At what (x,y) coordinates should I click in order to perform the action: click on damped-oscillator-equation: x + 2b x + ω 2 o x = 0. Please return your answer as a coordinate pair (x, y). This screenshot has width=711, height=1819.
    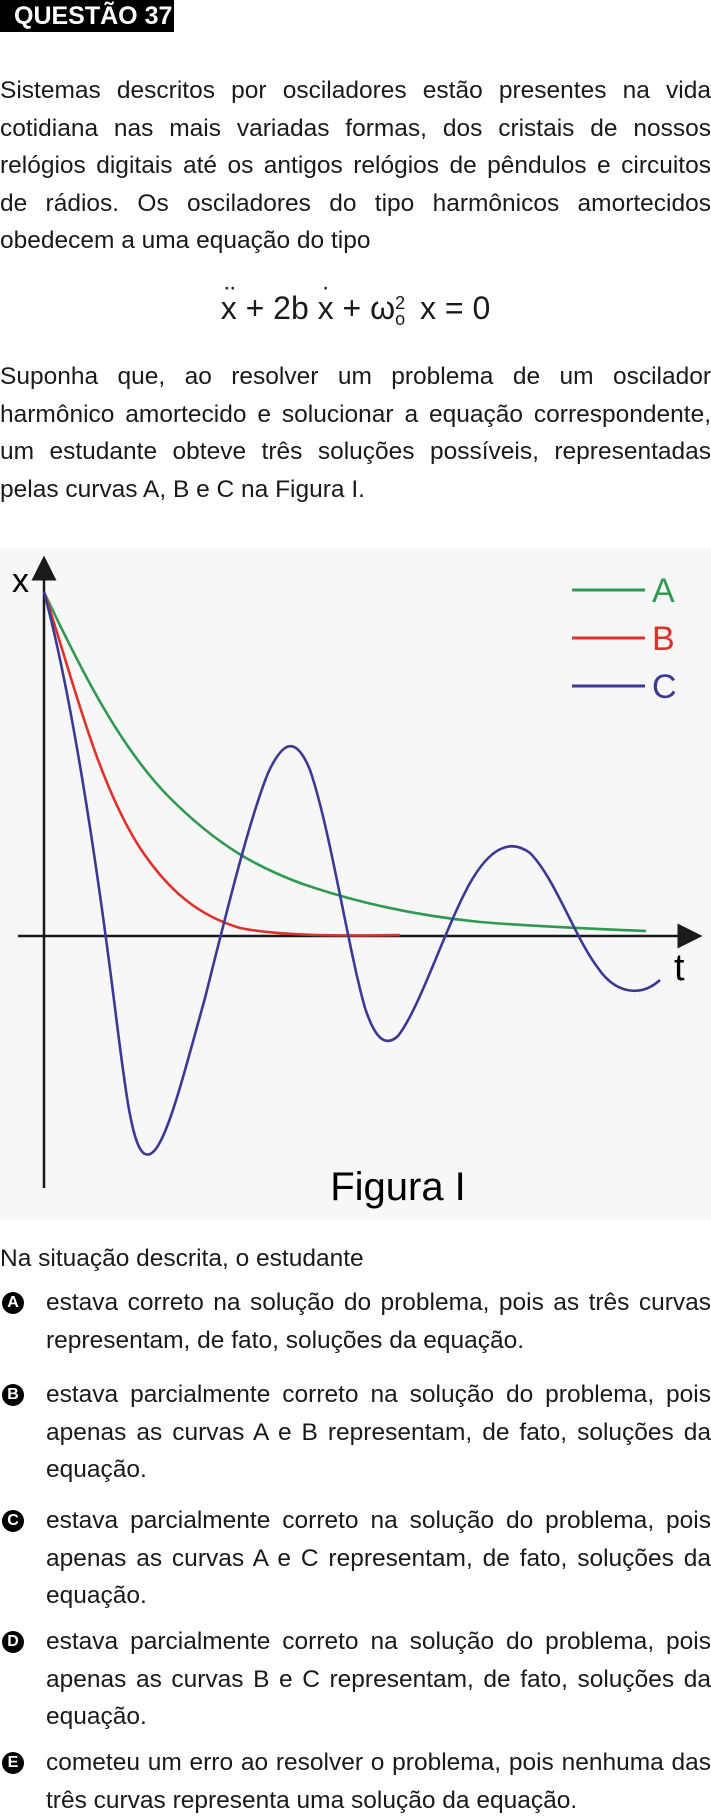
    Looking at the image, I should click on (355, 308).